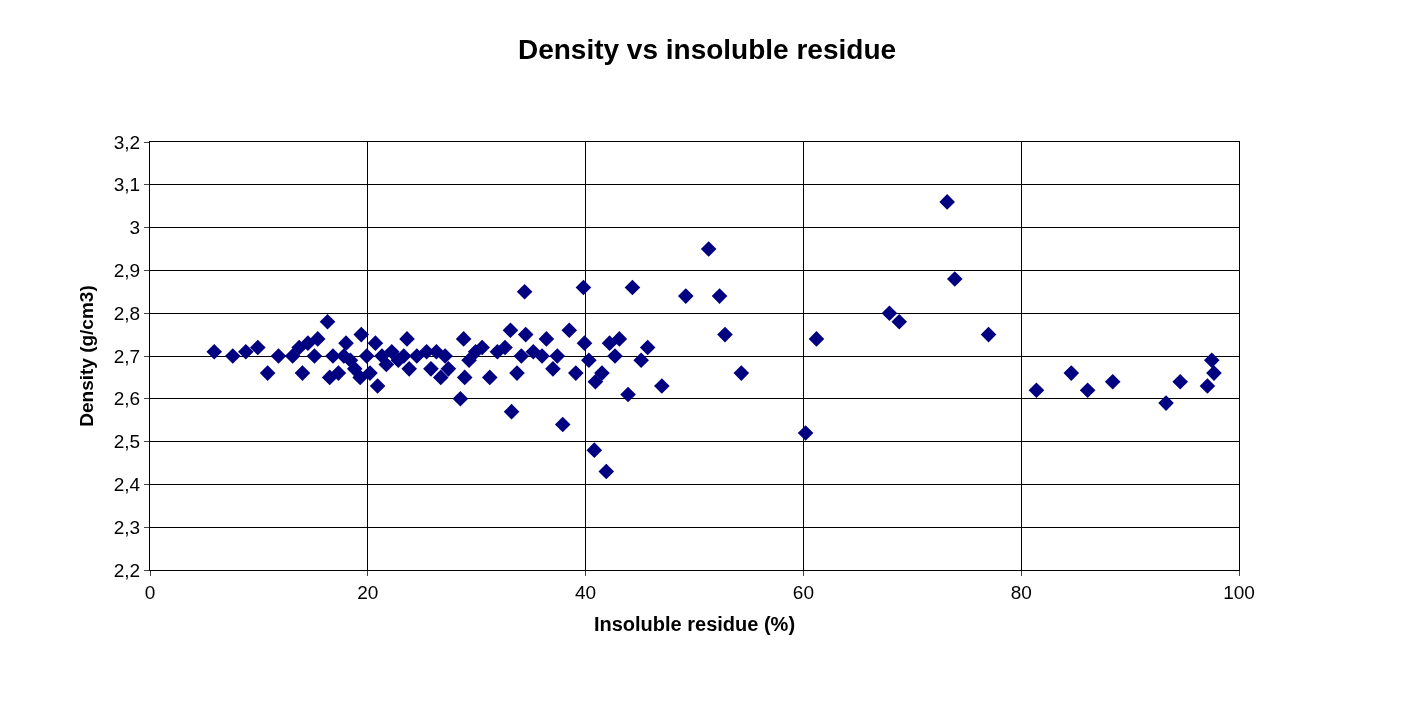 This screenshot has height=702, width=1414. What do you see at coordinates (127, 399) in the screenshot?
I see `y-tick-label: 2,6` at bounding box center [127, 399].